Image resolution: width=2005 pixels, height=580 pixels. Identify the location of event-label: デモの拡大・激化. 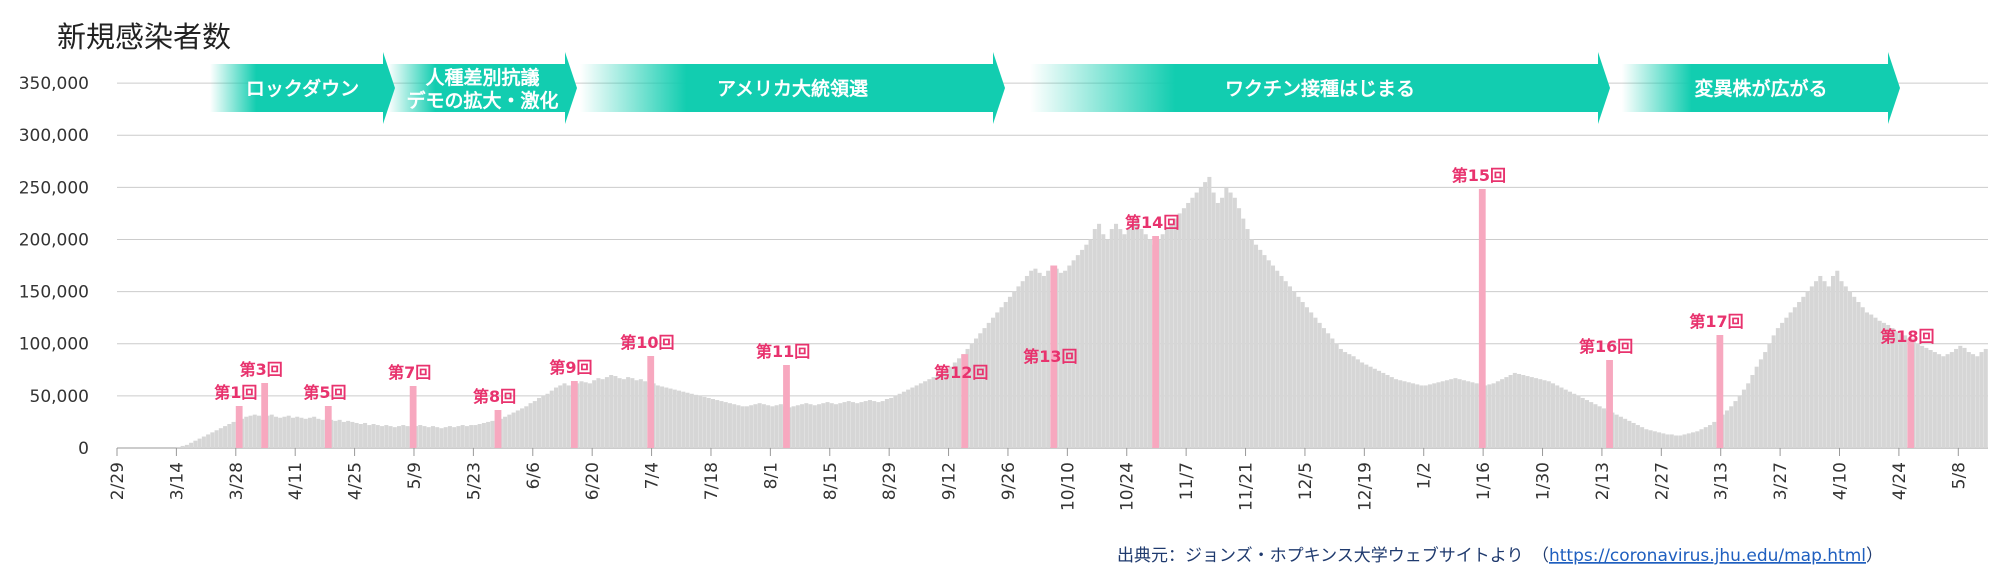
(482, 100).